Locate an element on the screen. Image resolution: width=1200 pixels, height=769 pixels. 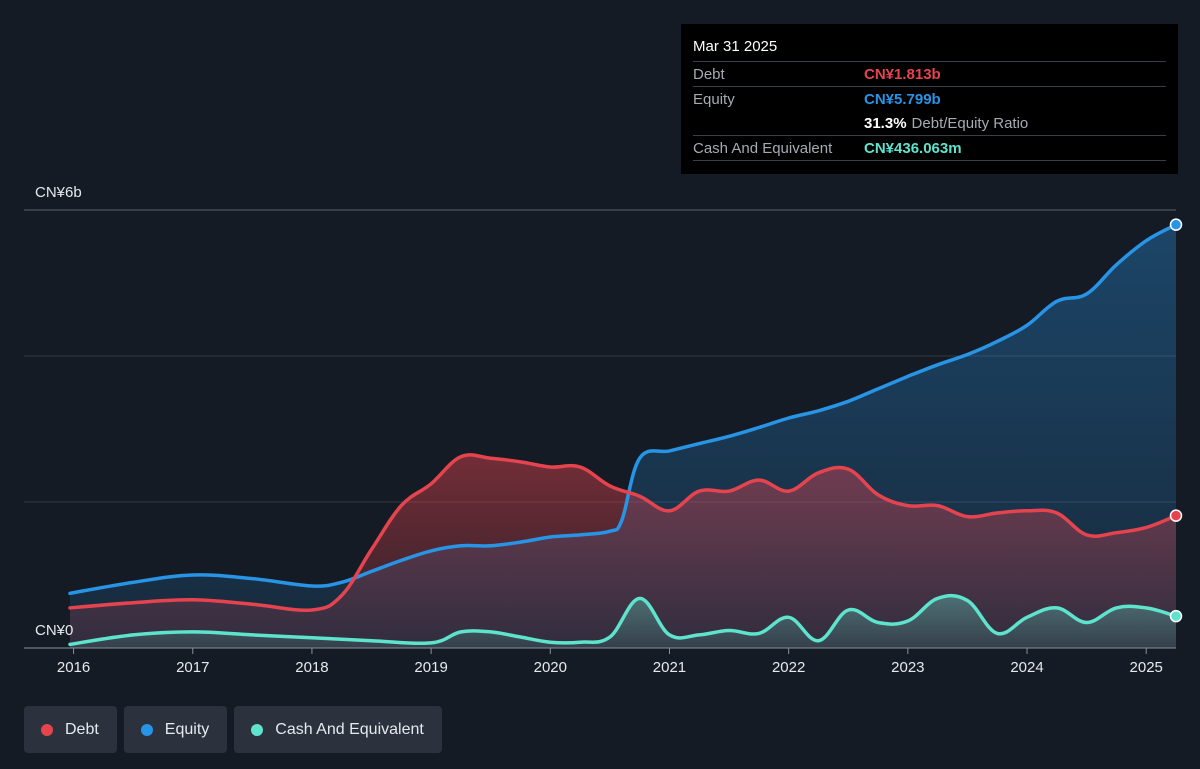
x-tick-label-2017: 2017 is located at coordinates (192, 667).